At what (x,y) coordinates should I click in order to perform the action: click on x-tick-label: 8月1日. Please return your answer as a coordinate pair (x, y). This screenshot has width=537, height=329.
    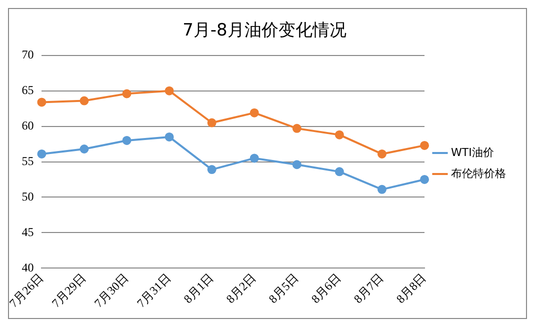
    Looking at the image, I should click on (198, 288).